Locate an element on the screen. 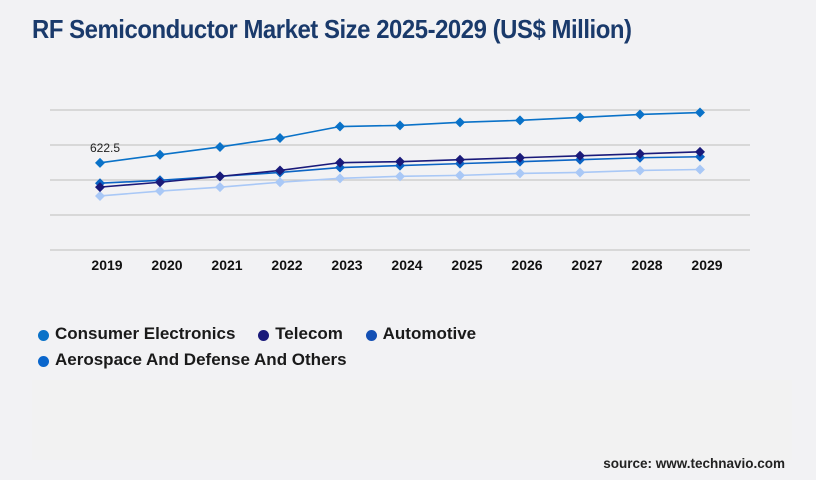 Image resolution: width=816 pixels, height=480 pixels. data-point-telecom-2028 is located at coordinates (640, 153).